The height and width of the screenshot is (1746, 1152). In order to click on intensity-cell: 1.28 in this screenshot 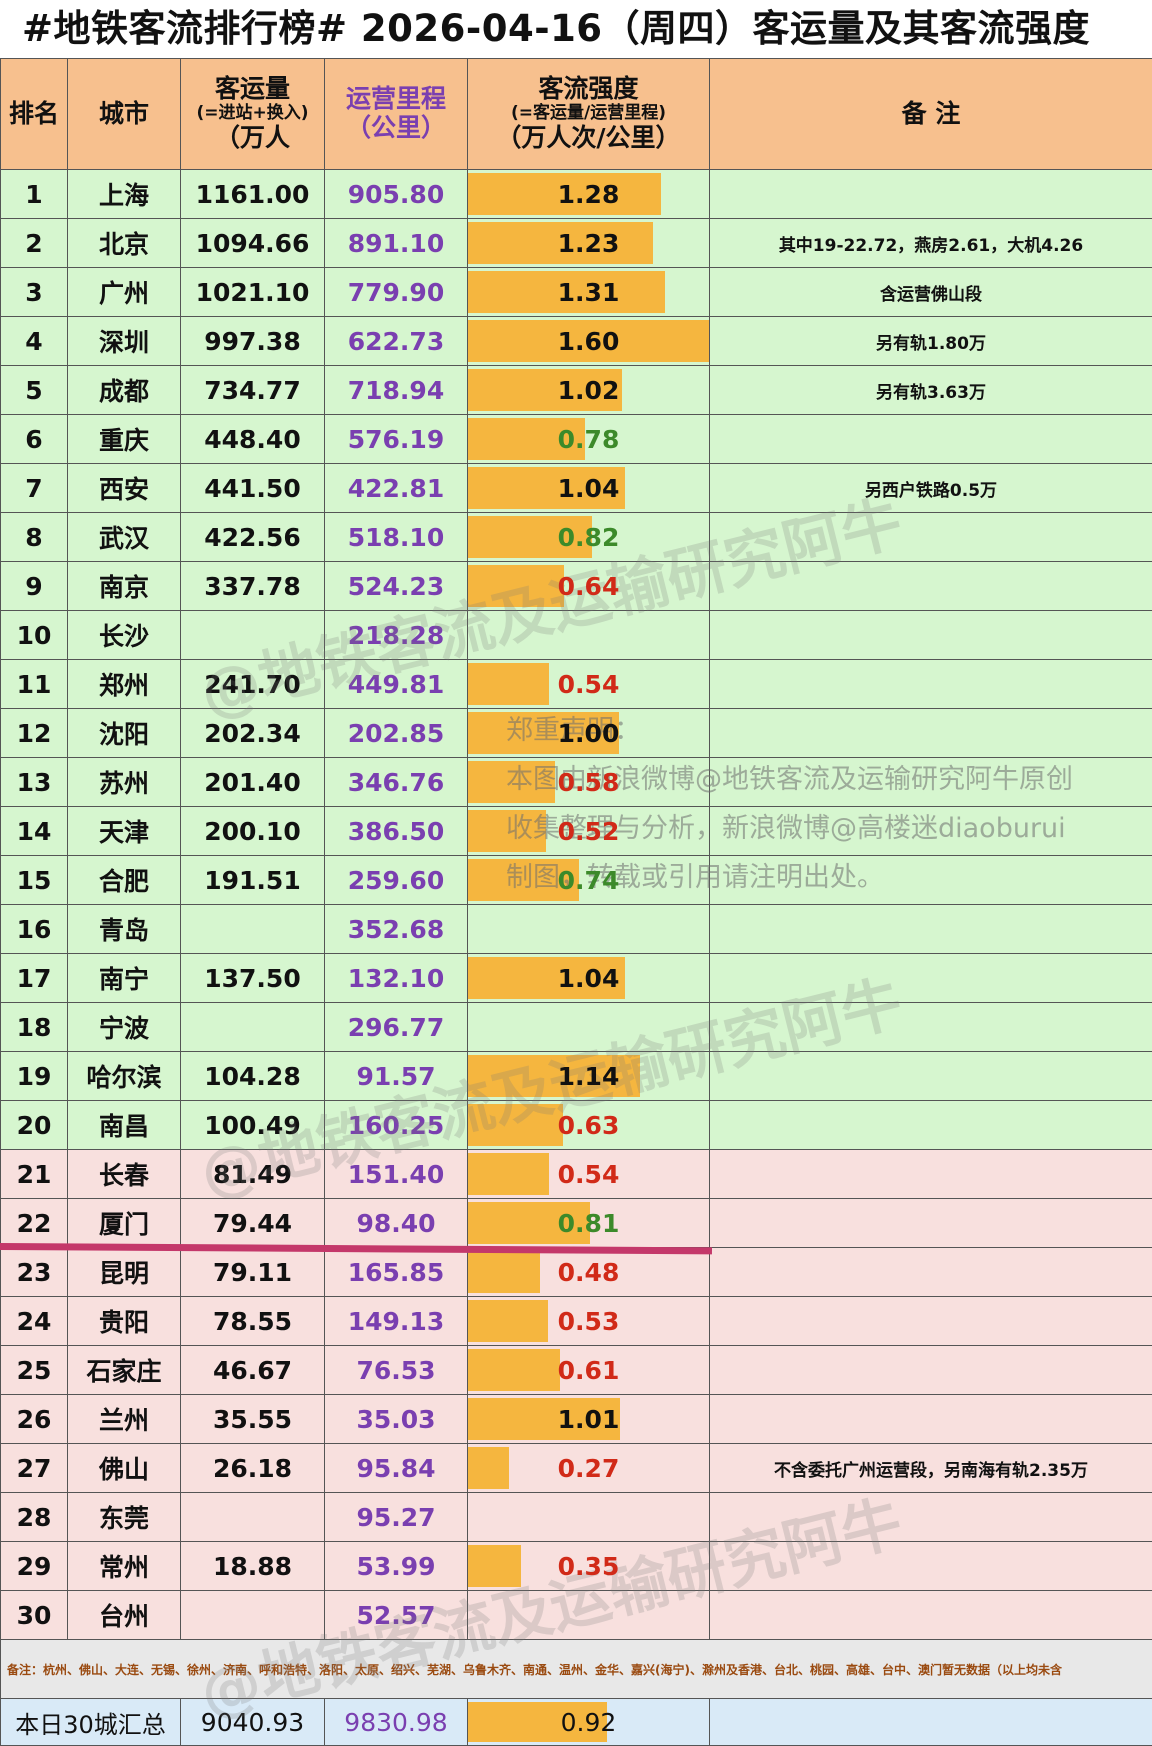, I will do `click(589, 194)`.